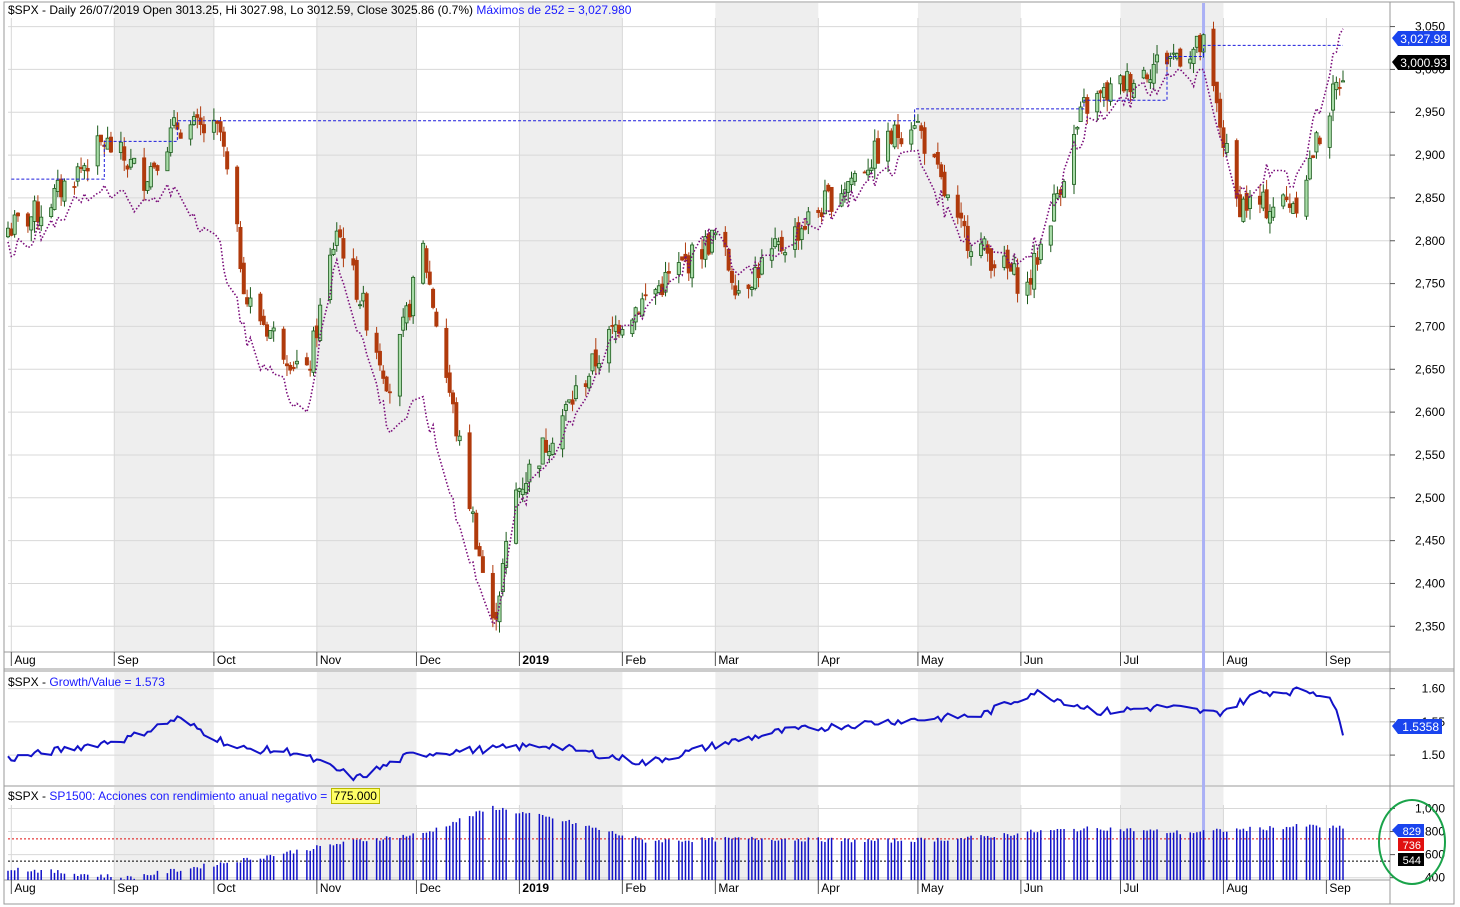 The image size is (1460, 907). What do you see at coordinates (677, 112) in the screenshot?
I see `max-252-line` at bounding box center [677, 112].